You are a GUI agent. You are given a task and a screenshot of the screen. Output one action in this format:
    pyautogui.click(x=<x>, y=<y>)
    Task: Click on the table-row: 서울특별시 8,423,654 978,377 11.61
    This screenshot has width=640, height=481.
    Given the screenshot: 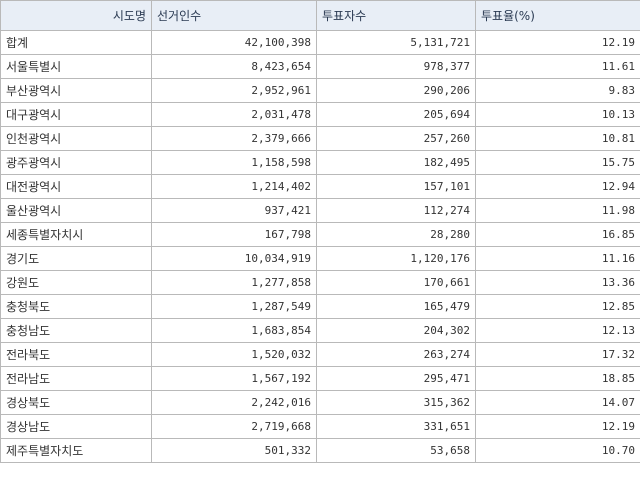 What is the action you would take?
    pyautogui.click(x=320, y=66)
    